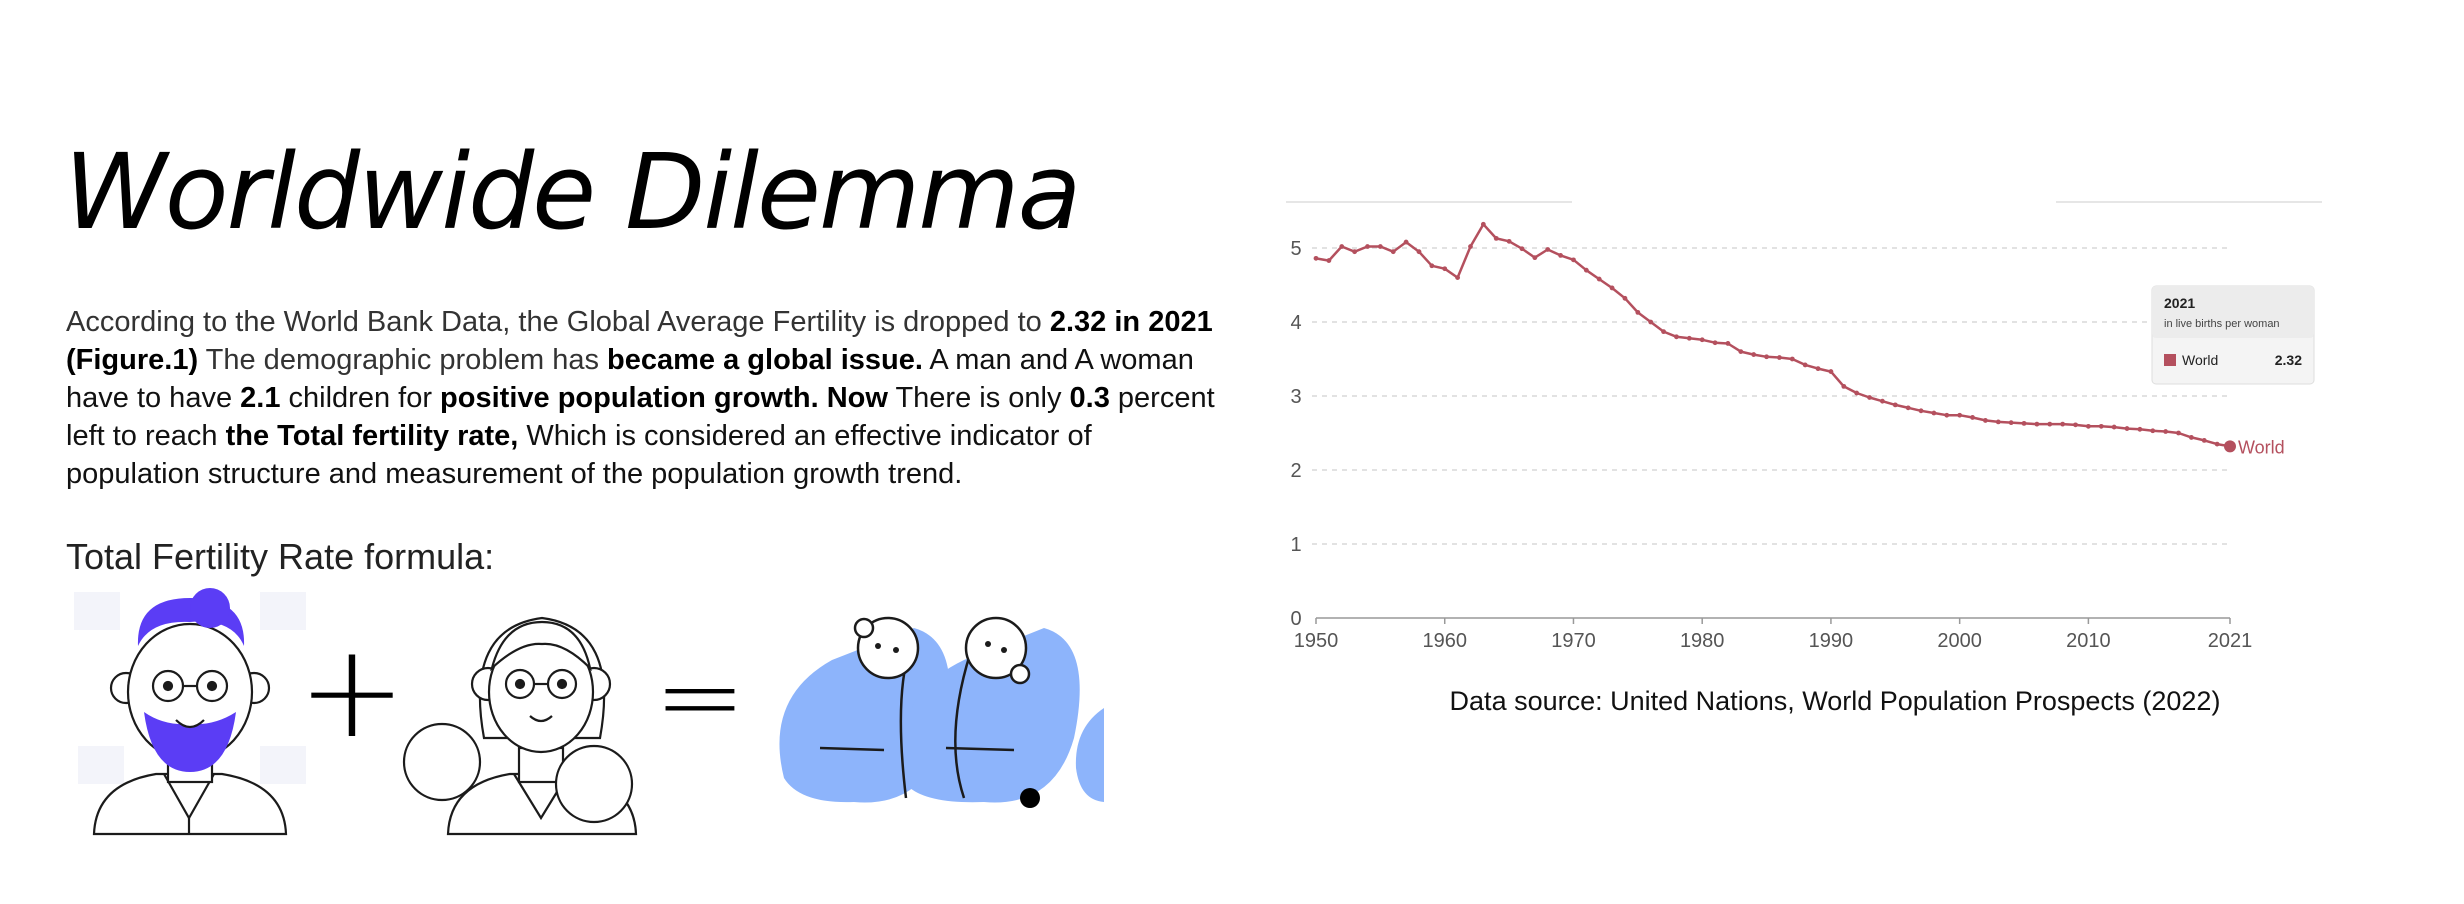  What do you see at coordinates (2200, 360) in the screenshot?
I see `tooltip-series-name: World` at bounding box center [2200, 360].